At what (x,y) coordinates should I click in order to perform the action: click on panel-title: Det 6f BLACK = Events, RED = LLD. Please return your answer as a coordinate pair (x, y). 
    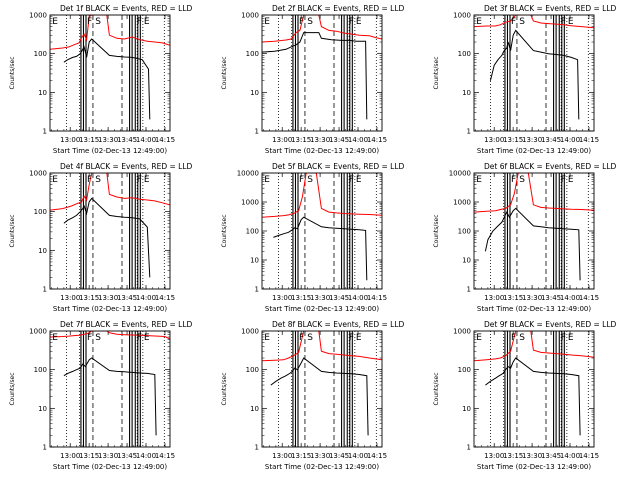
    Looking at the image, I should click on (550, 166).